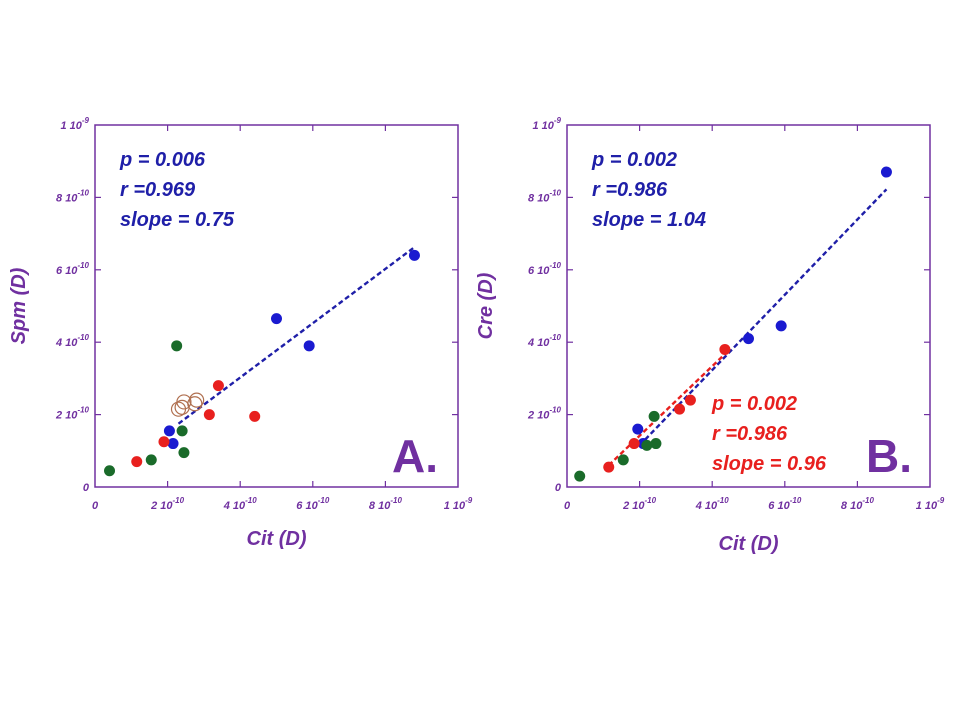  I want to click on panel-label: A., so click(415, 456).